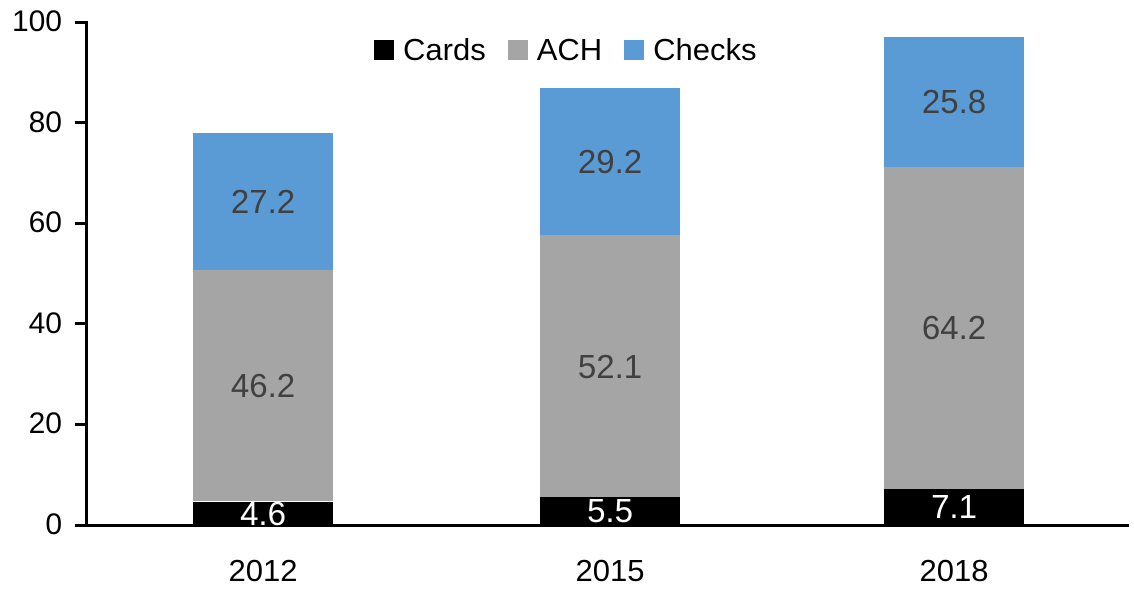 This screenshot has width=1134, height=599. I want to click on y-tick-label: 100, so click(36, 21).